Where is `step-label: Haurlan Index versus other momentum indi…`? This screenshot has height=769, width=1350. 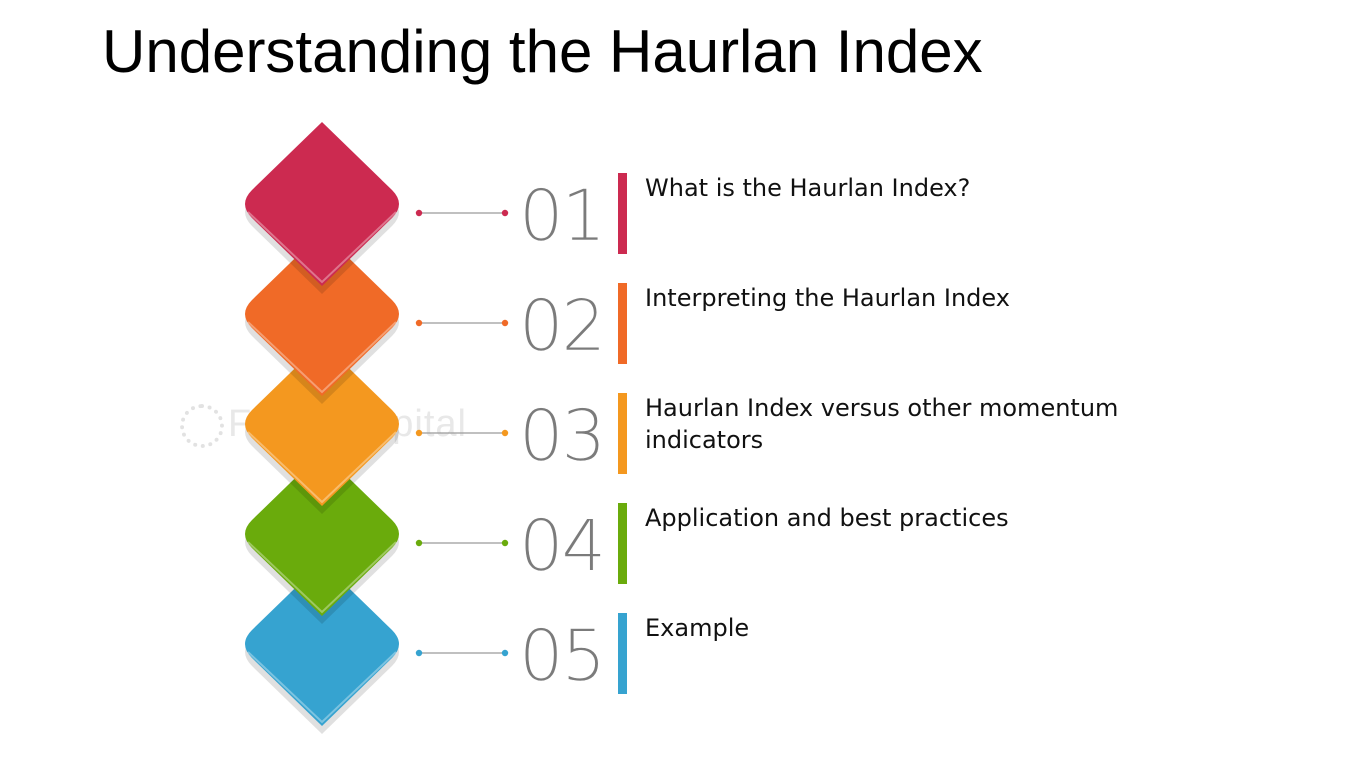 step-label: Haurlan Index versus other momentum indi… is located at coordinates (882, 424).